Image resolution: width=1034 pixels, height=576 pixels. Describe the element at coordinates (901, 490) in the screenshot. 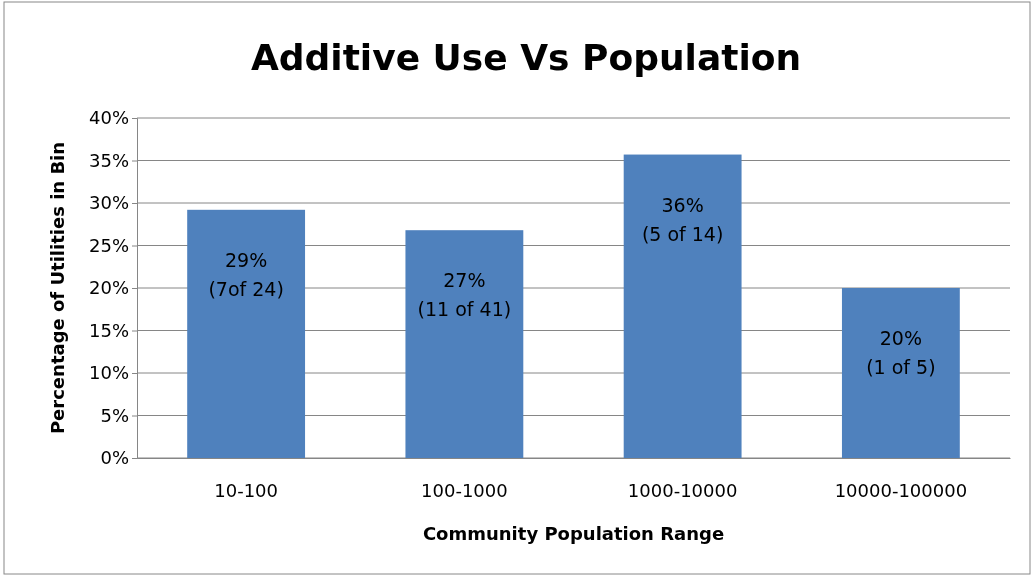

I see `x-tick-label: 10000-100000` at that location.